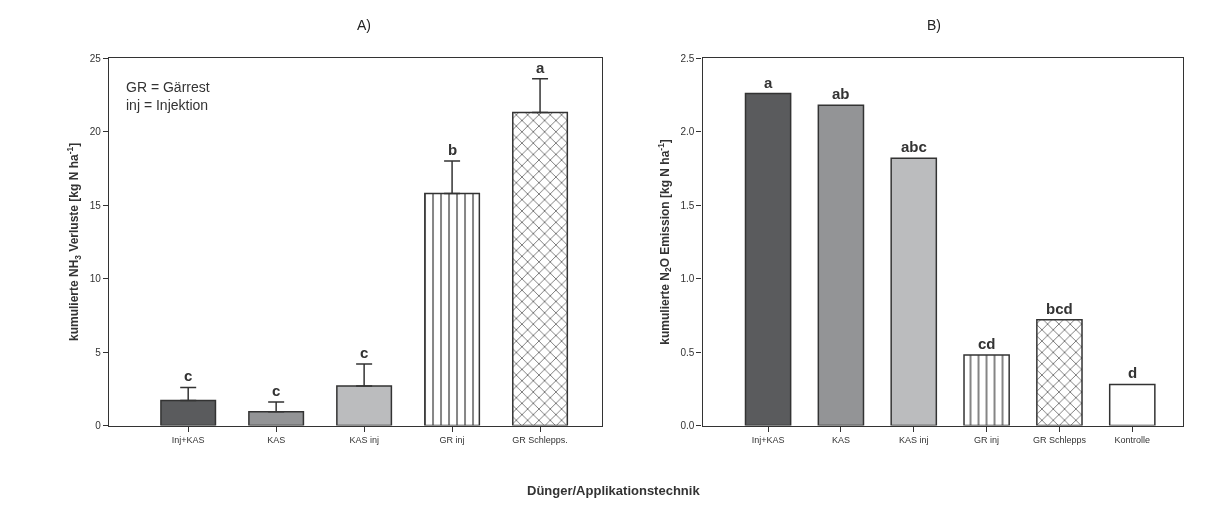  Describe the element at coordinates (95, 279) in the screenshot. I see `y-tick-label: 10` at that location.